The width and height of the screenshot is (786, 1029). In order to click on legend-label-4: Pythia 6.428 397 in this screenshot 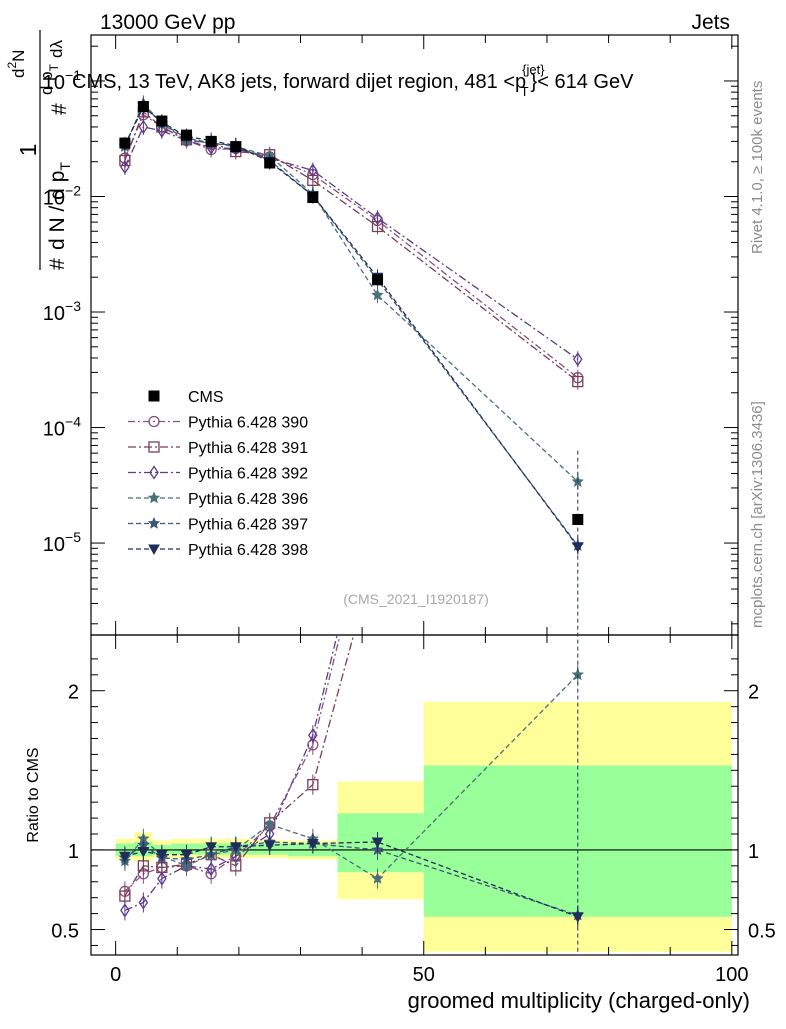, I will do `click(248, 525)`.